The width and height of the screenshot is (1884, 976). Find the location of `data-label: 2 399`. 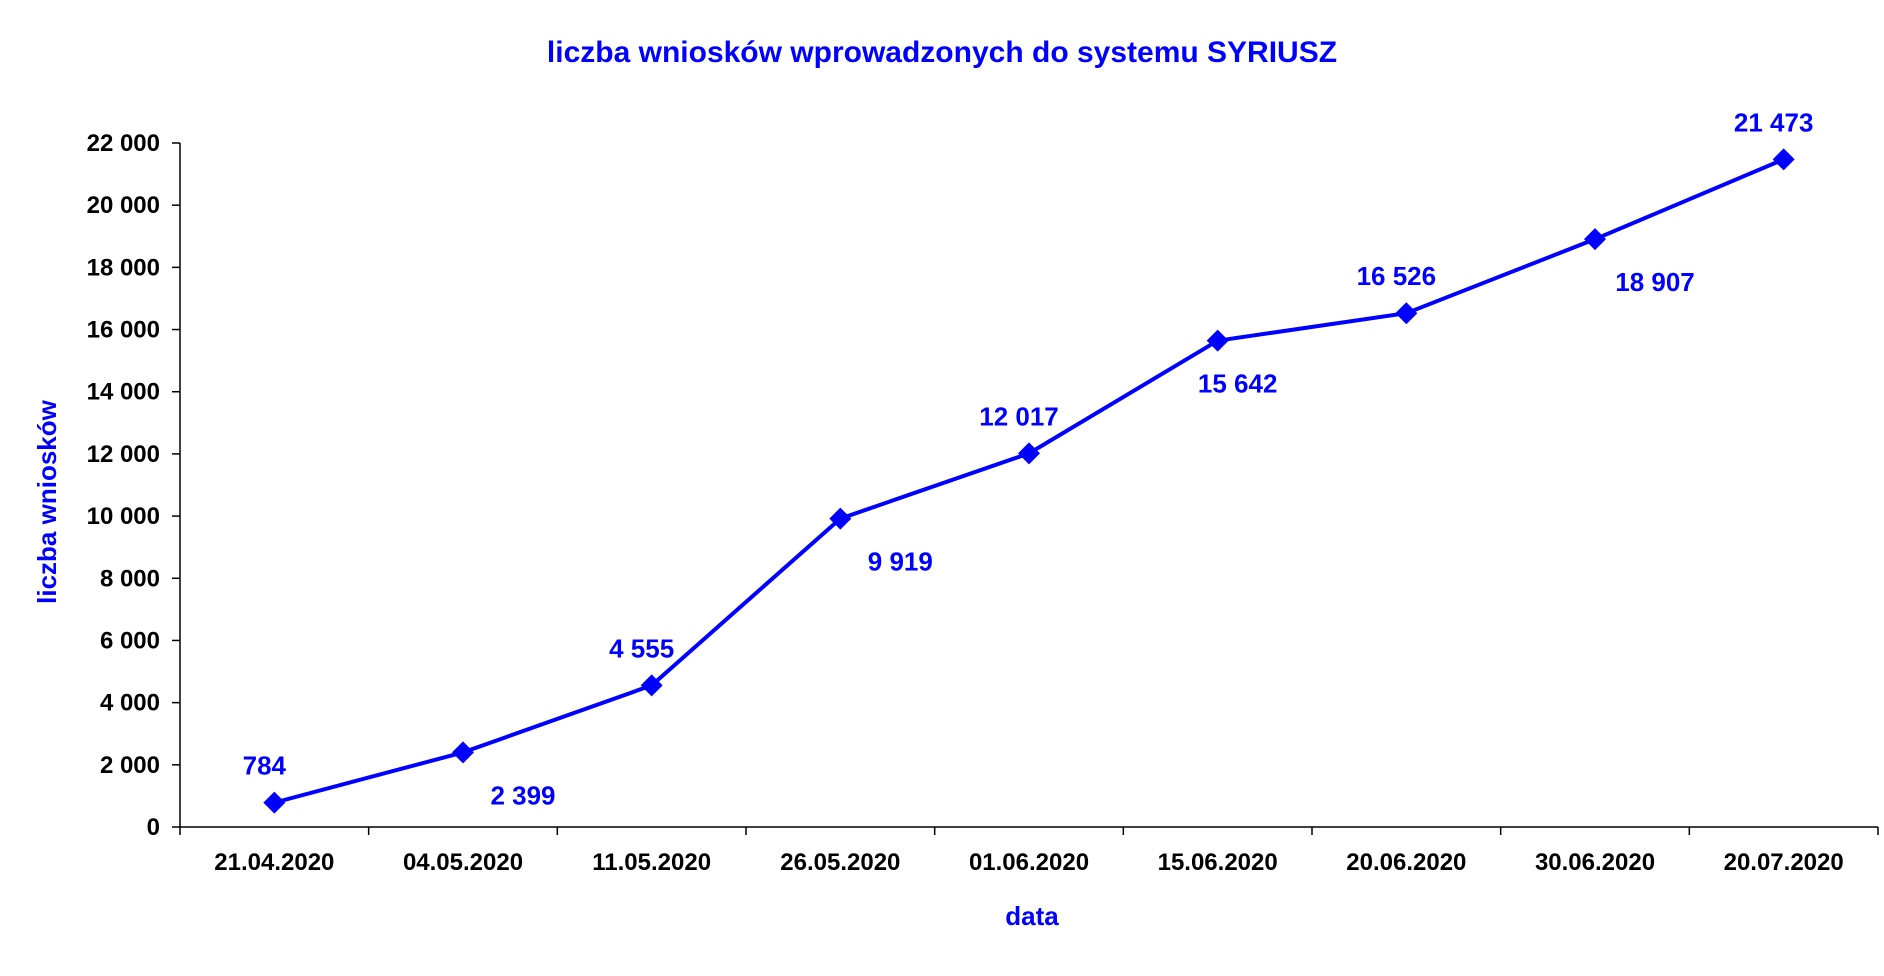

data-label: 2 399 is located at coordinates (522, 795).